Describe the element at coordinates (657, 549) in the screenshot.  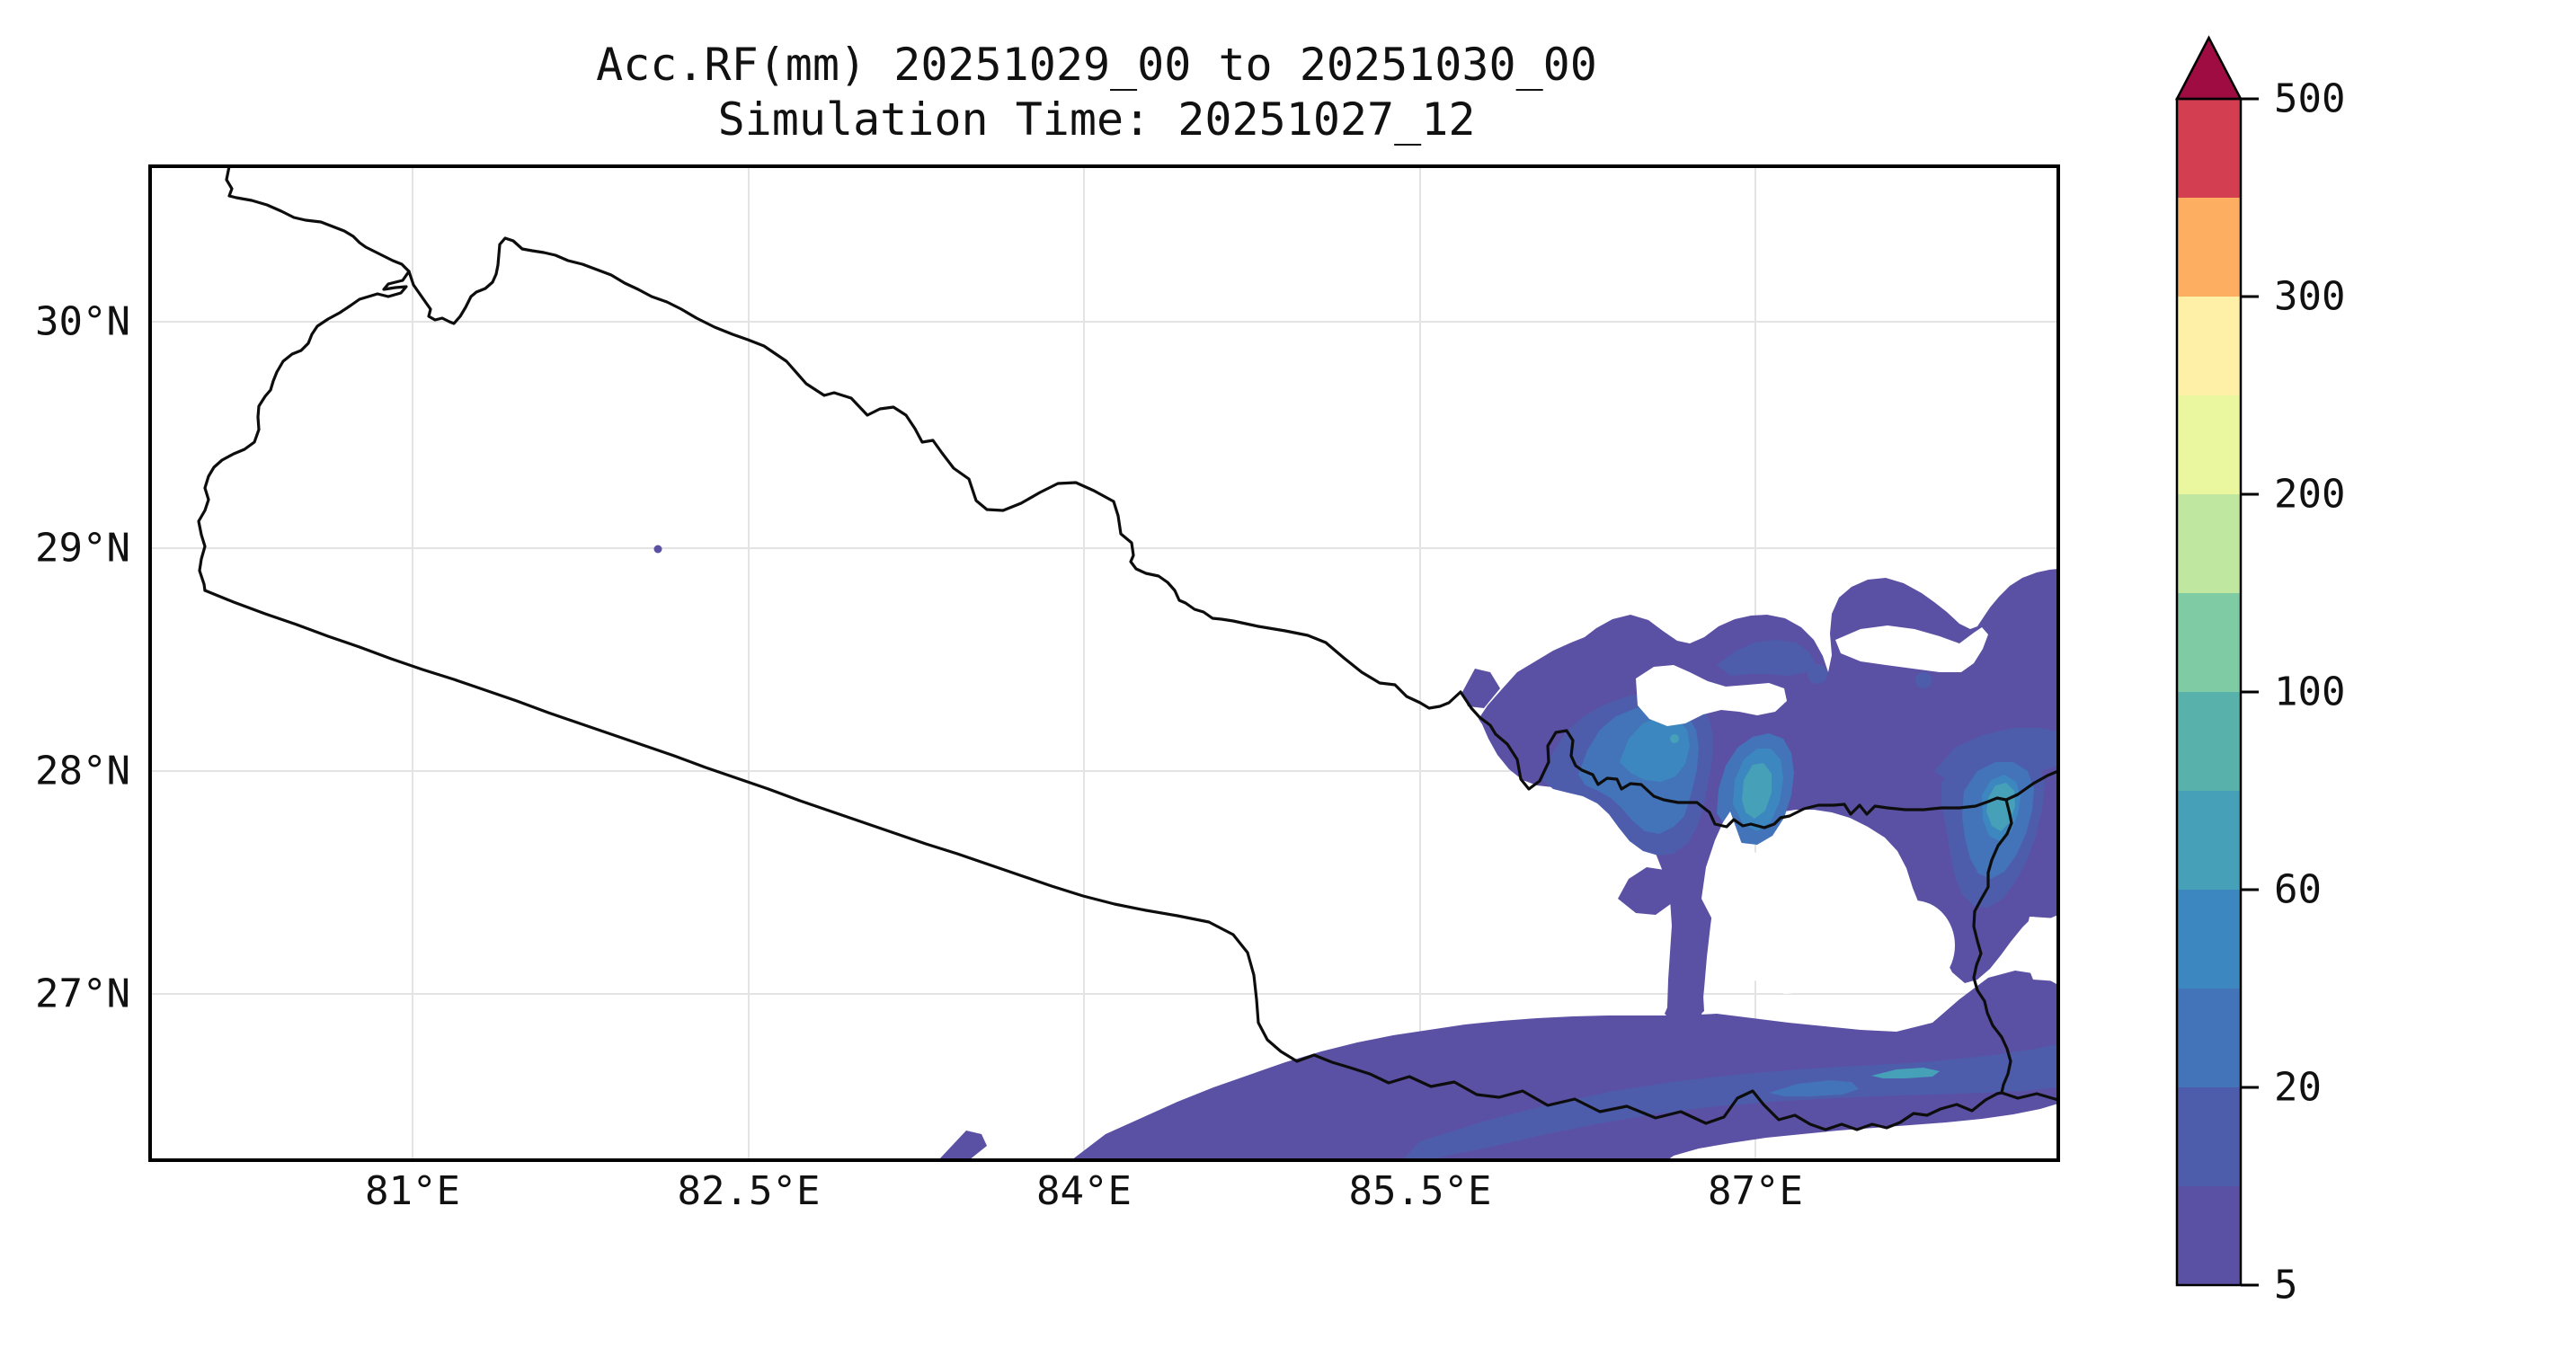
I see `precip-speck-west` at that location.